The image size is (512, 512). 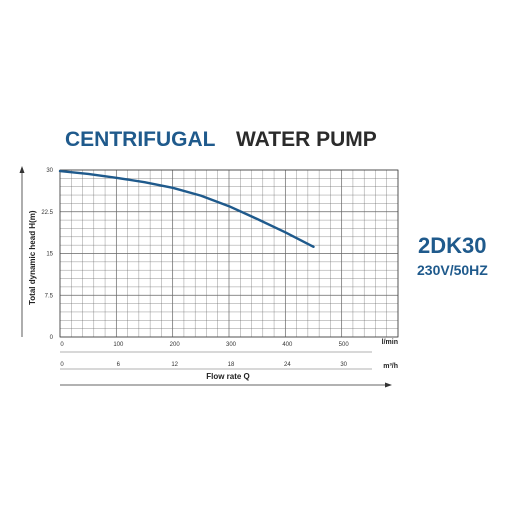 What do you see at coordinates (49, 255) in the screenshot?
I see `y-tick-label: 15` at bounding box center [49, 255].